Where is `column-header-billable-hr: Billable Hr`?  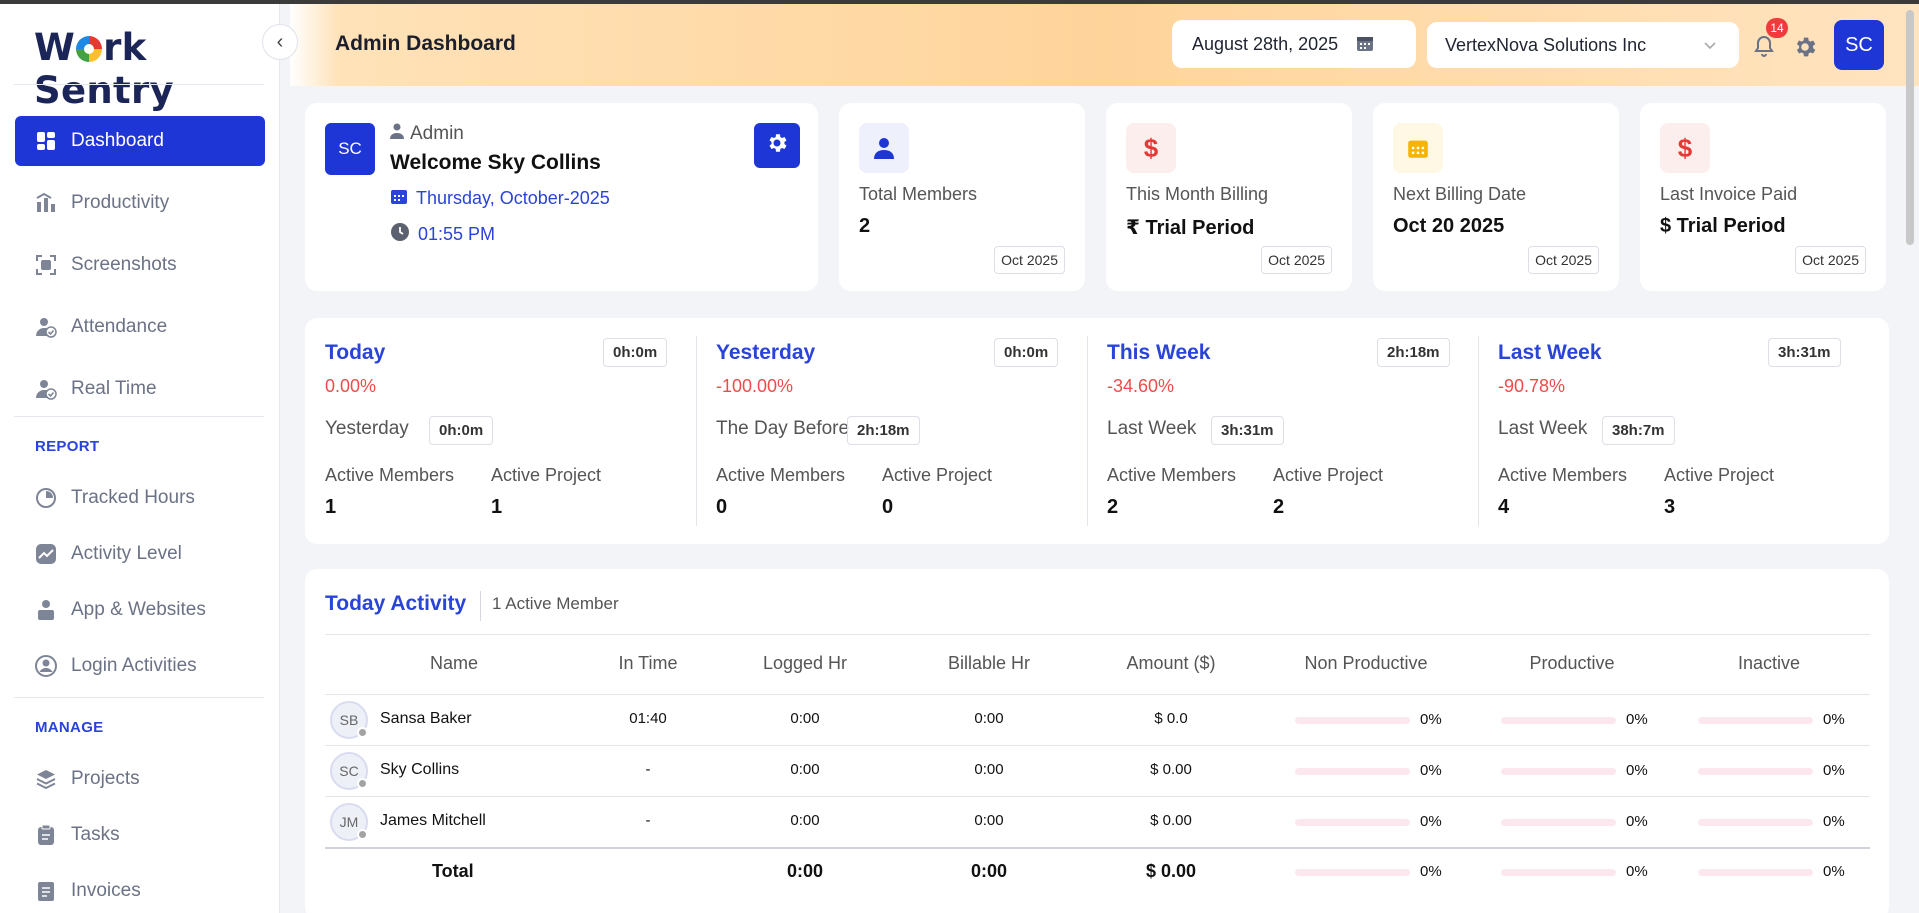 column-header-billable-hr: Billable Hr is located at coordinates (989, 663).